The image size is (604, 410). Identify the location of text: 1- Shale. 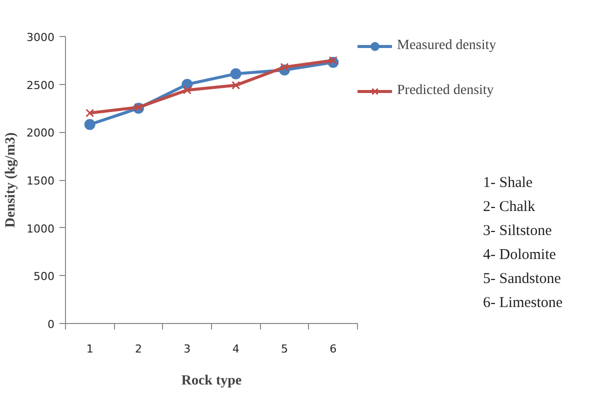
(508, 183).